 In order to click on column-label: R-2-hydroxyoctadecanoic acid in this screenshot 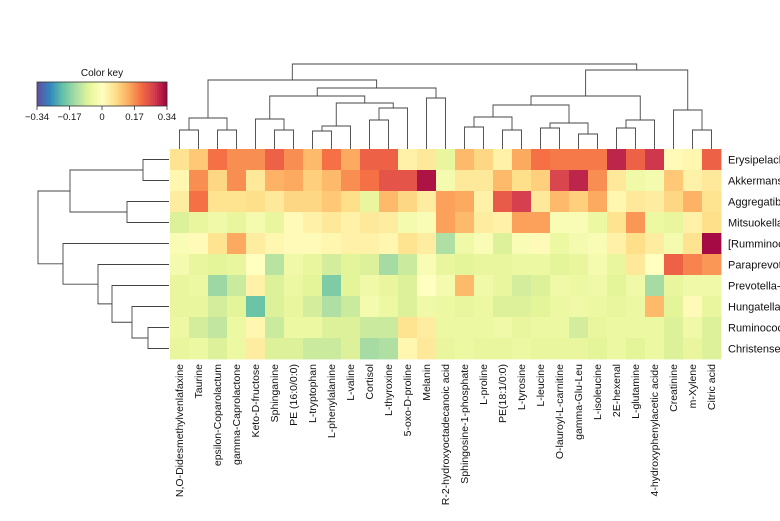, I will do `click(446, 434)`.